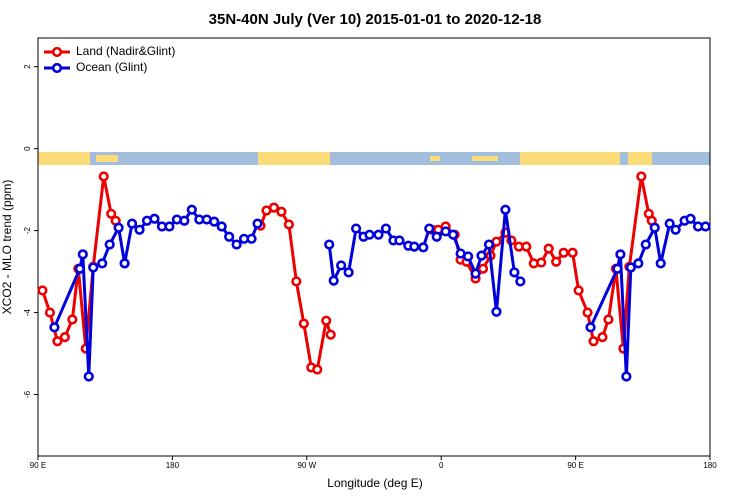 This screenshot has width=750, height=500. I want to click on x-axis-label: Longitude (deg E), so click(374, 483).